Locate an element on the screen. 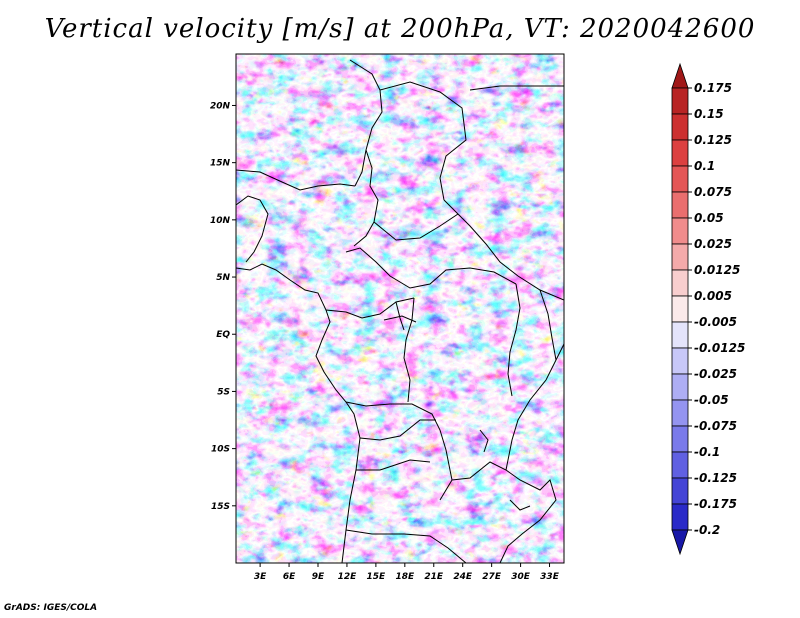 This screenshot has width=800, height=618. y-tick-label: 5S is located at coordinates (223, 392).